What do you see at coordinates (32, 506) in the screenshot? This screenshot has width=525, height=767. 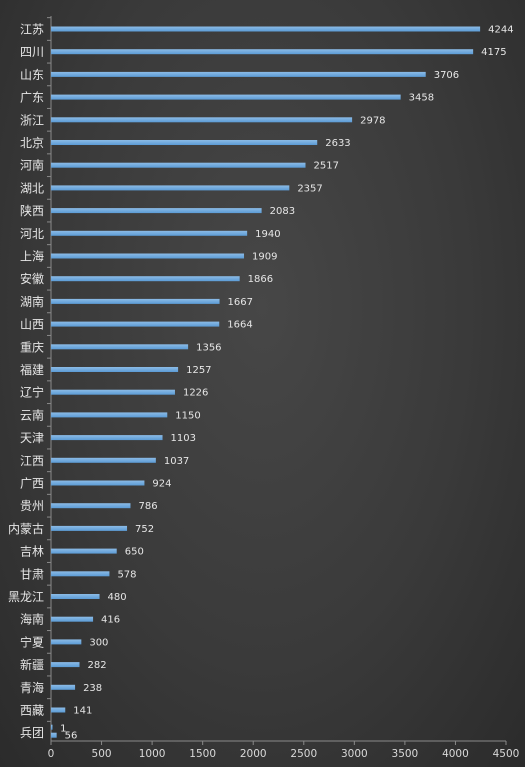 I see `category-label: 贵州` at bounding box center [32, 506].